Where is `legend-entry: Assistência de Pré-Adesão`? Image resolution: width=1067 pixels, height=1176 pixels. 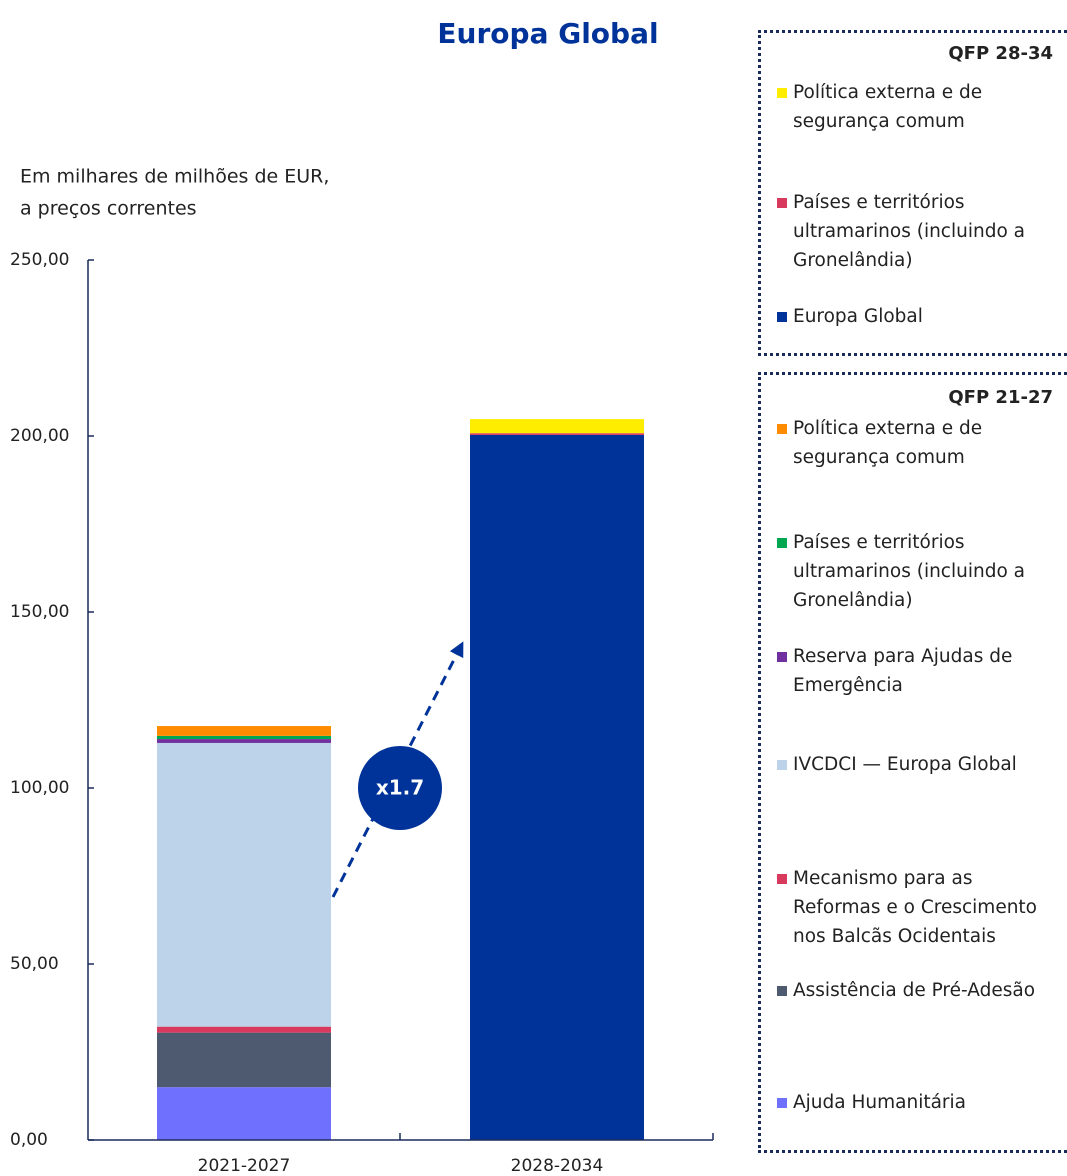
legend-entry: Assistência de Pré-Adesão is located at coordinates (914, 990).